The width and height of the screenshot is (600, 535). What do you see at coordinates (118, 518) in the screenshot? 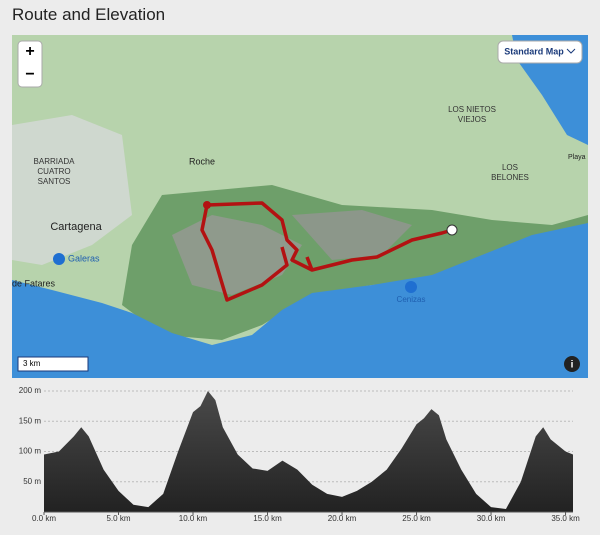
I see `x-tick-label: 5.0 km` at bounding box center [118, 518].